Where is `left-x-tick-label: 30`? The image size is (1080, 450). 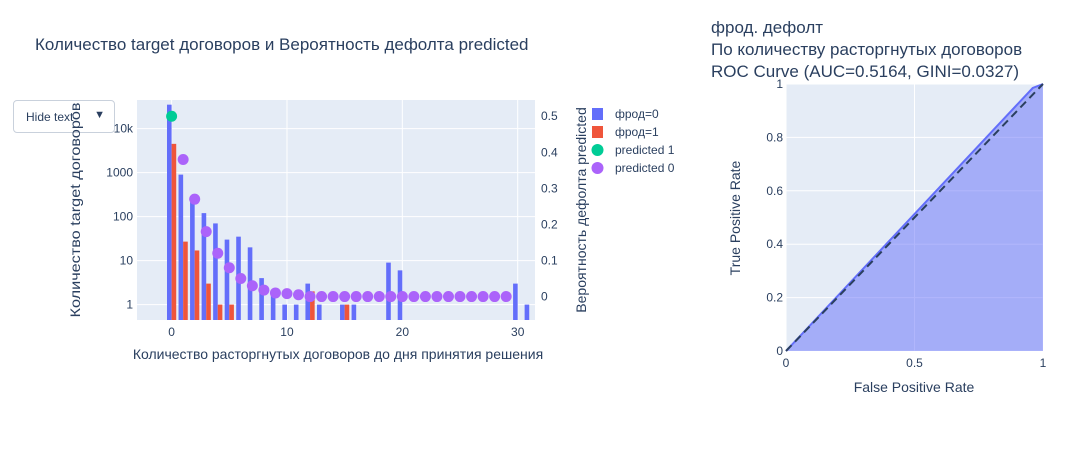 left-x-tick-label: 30 is located at coordinates (518, 332).